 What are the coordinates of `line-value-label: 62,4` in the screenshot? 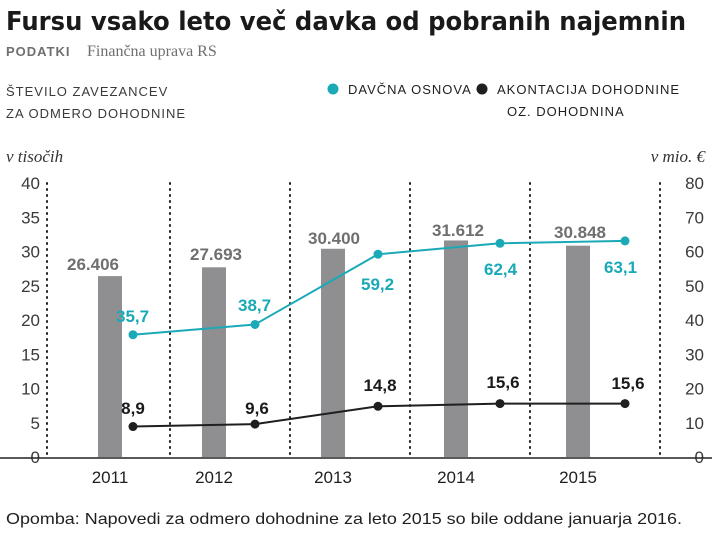 It's located at (501, 269).